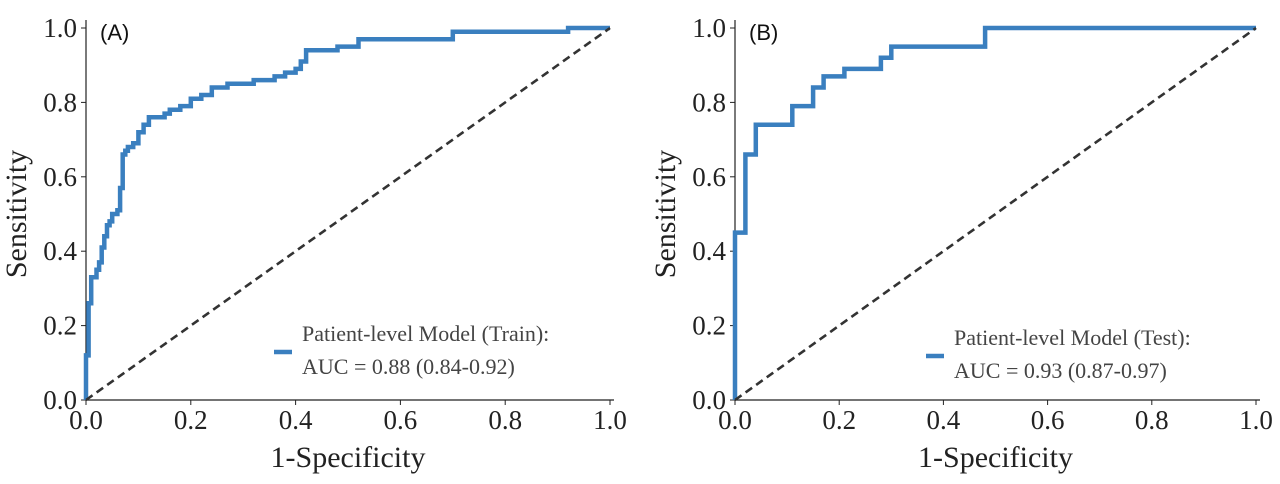 The width and height of the screenshot is (1280, 484). Describe the element at coordinates (114, 32) in the screenshot. I see `panel-label: (A)` at that location.